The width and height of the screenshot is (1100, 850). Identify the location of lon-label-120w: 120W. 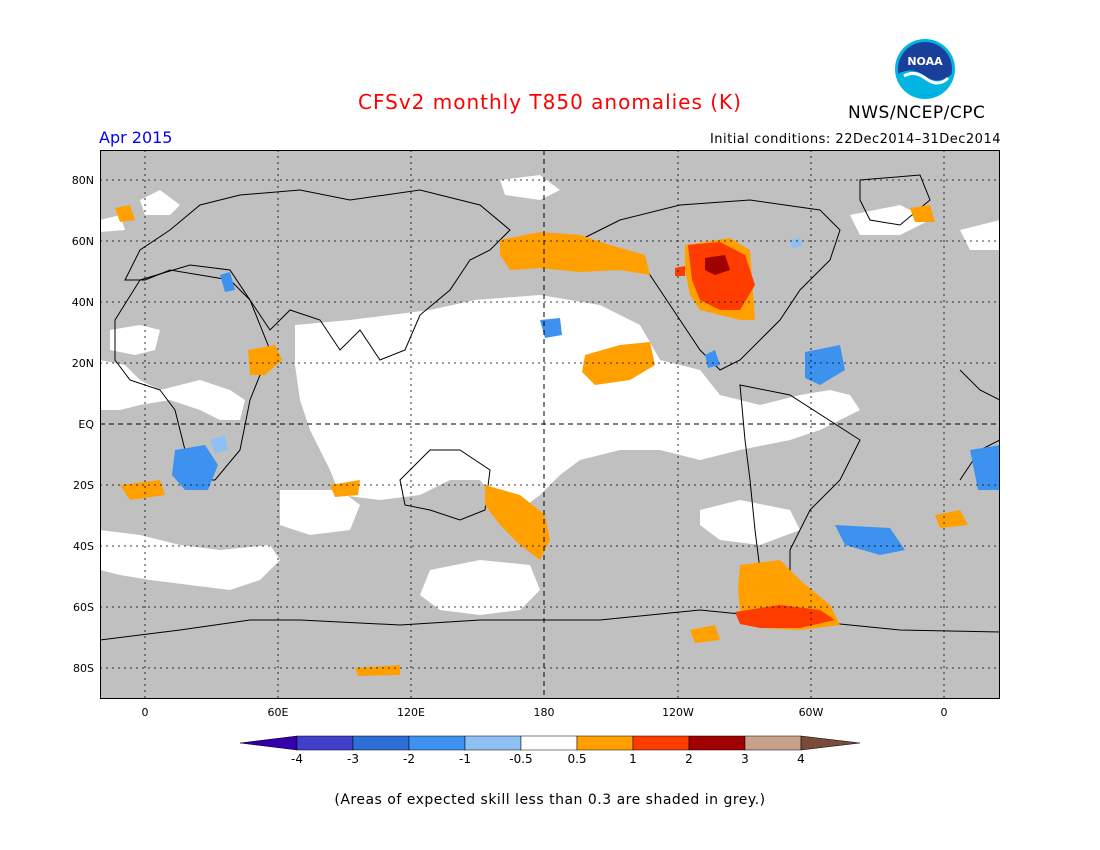
(678, 712).